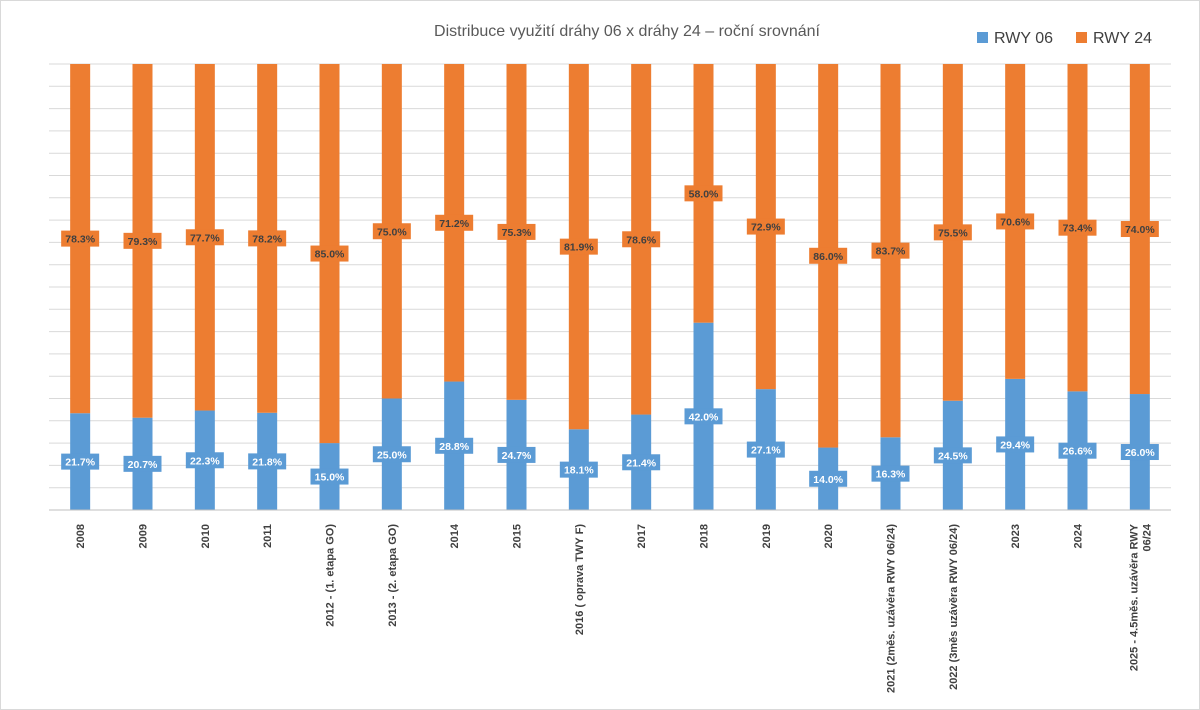 The height and width of the screenshot is (710, 1200). I want to click on label-rwy06: 21.8%, so click(267, 461).